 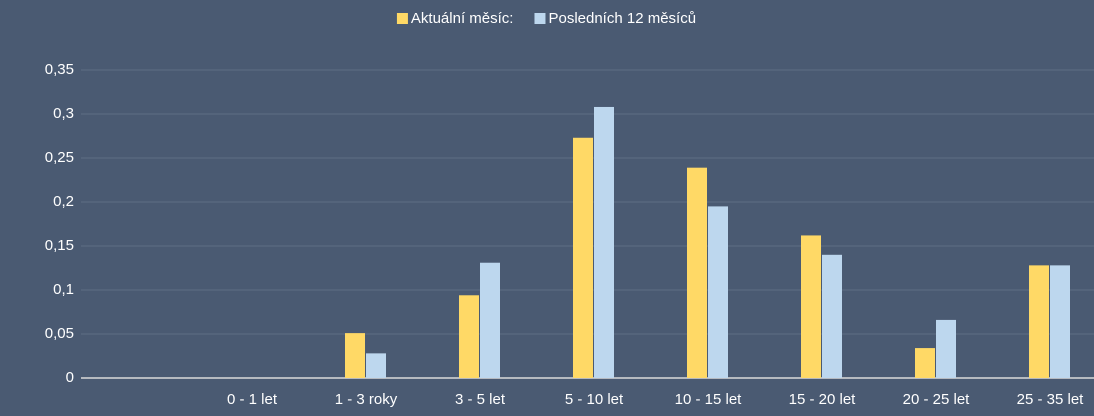 What do you see at coordinates (59, 333) in the screenshot?
I see `y-tick-label: 0,05` at bounding box center [59, 333].